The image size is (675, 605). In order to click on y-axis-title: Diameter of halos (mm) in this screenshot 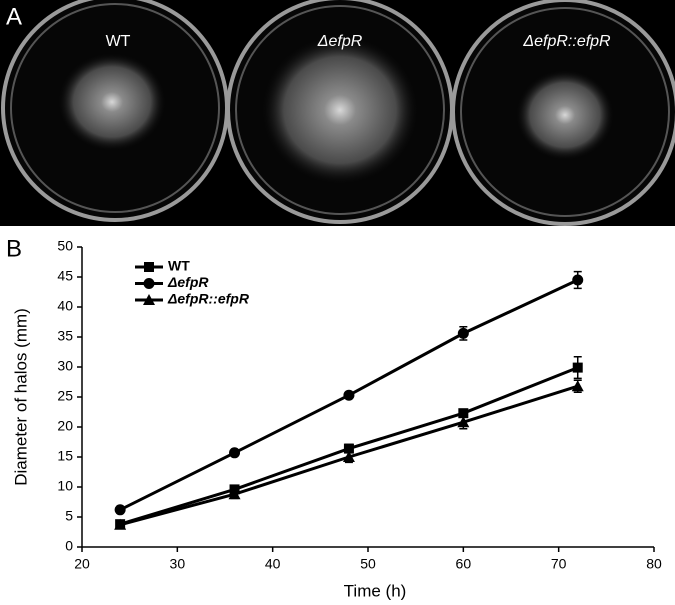, I will do `click(20, 397)`.